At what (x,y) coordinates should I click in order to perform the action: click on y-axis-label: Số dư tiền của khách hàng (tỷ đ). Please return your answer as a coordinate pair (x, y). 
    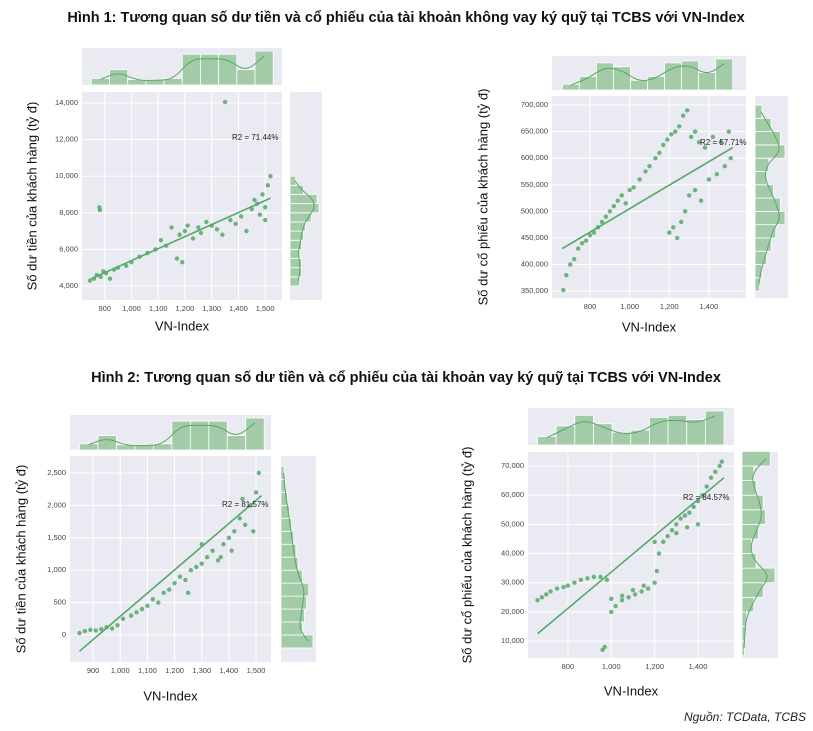
    Looking at the image, I should click on (20, 559).